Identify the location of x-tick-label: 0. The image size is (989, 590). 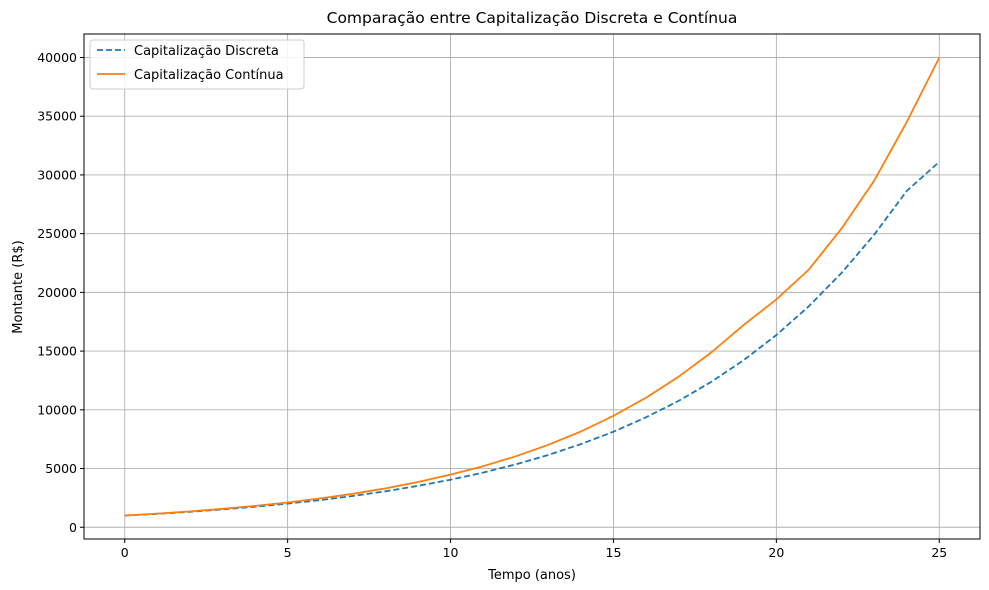
(125, 552).